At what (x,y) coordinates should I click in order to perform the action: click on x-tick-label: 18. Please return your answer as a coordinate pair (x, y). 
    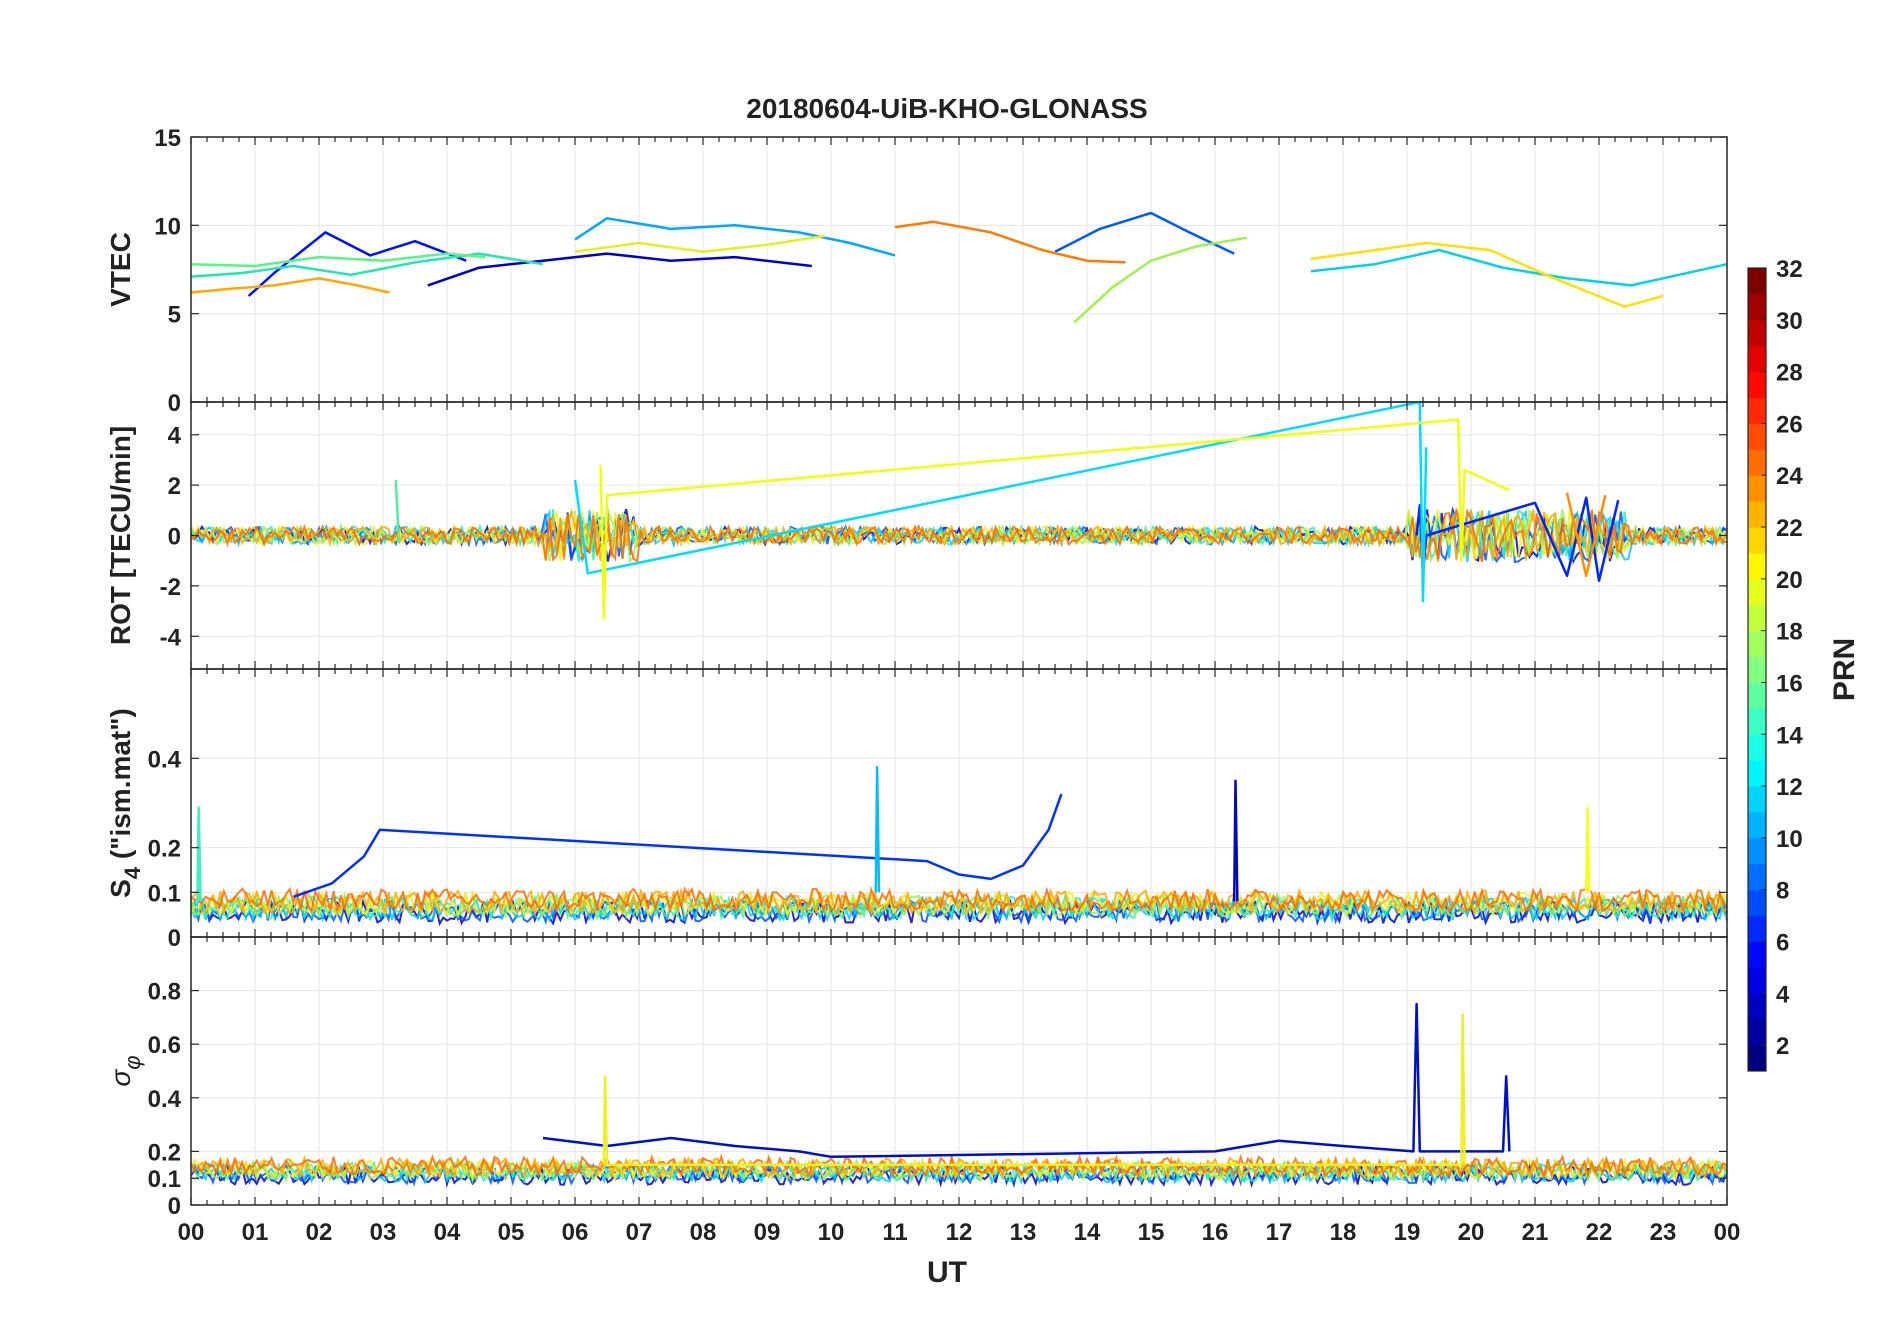
    Looking at the image, I should click on (1343, 1232).